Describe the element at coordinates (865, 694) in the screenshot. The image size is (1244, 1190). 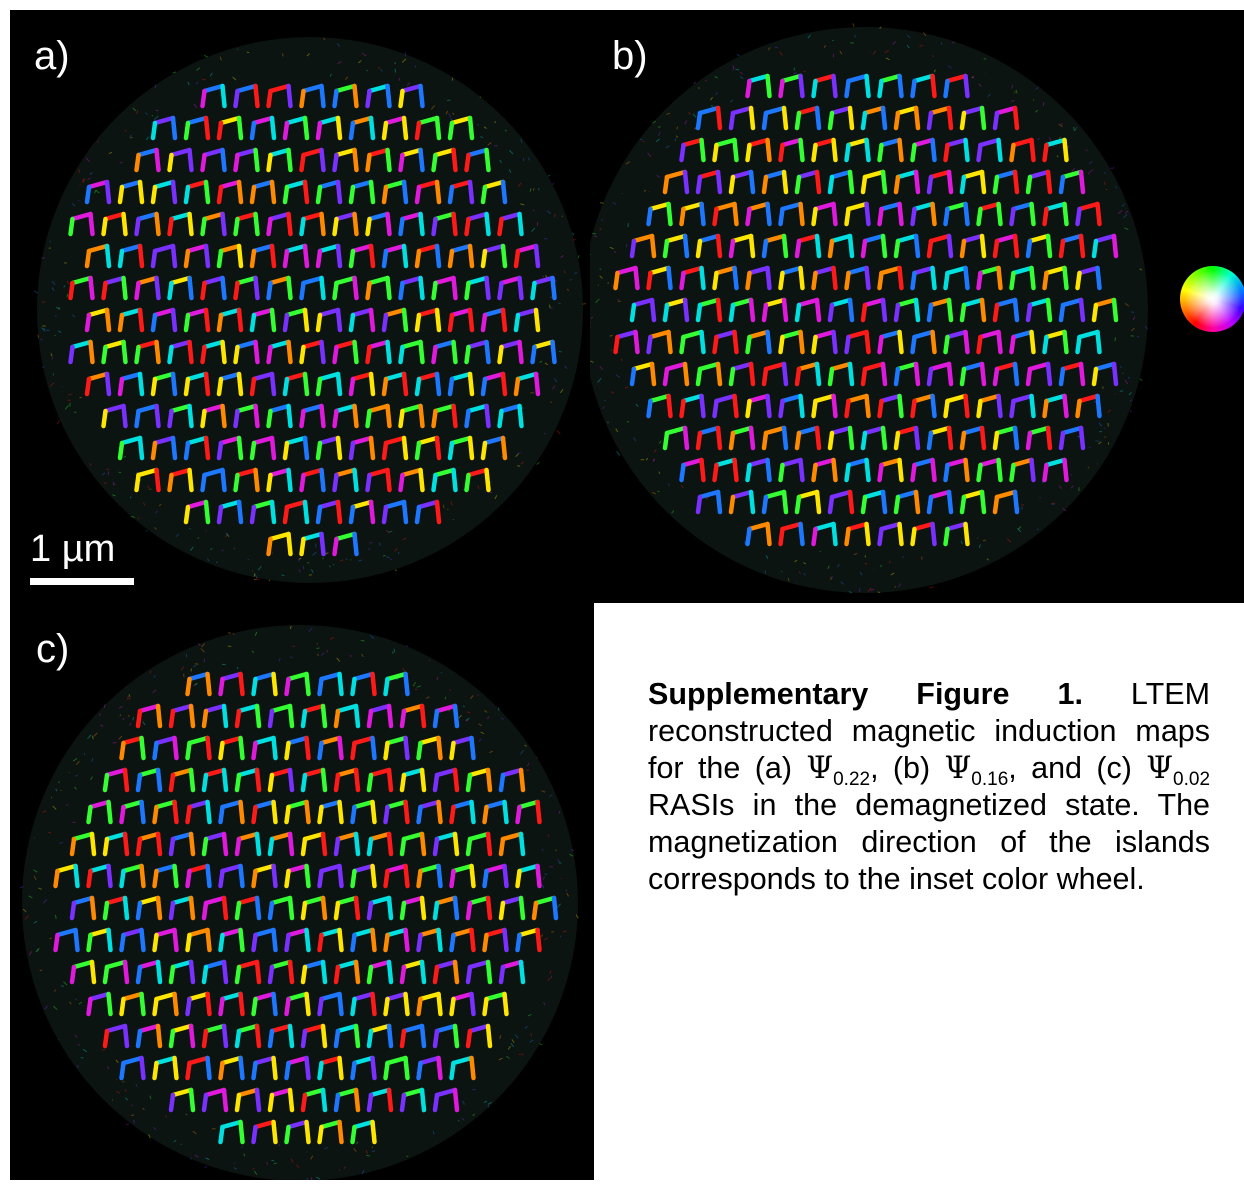
I see `caption-title: Supplementary Figure 1.` at that location.